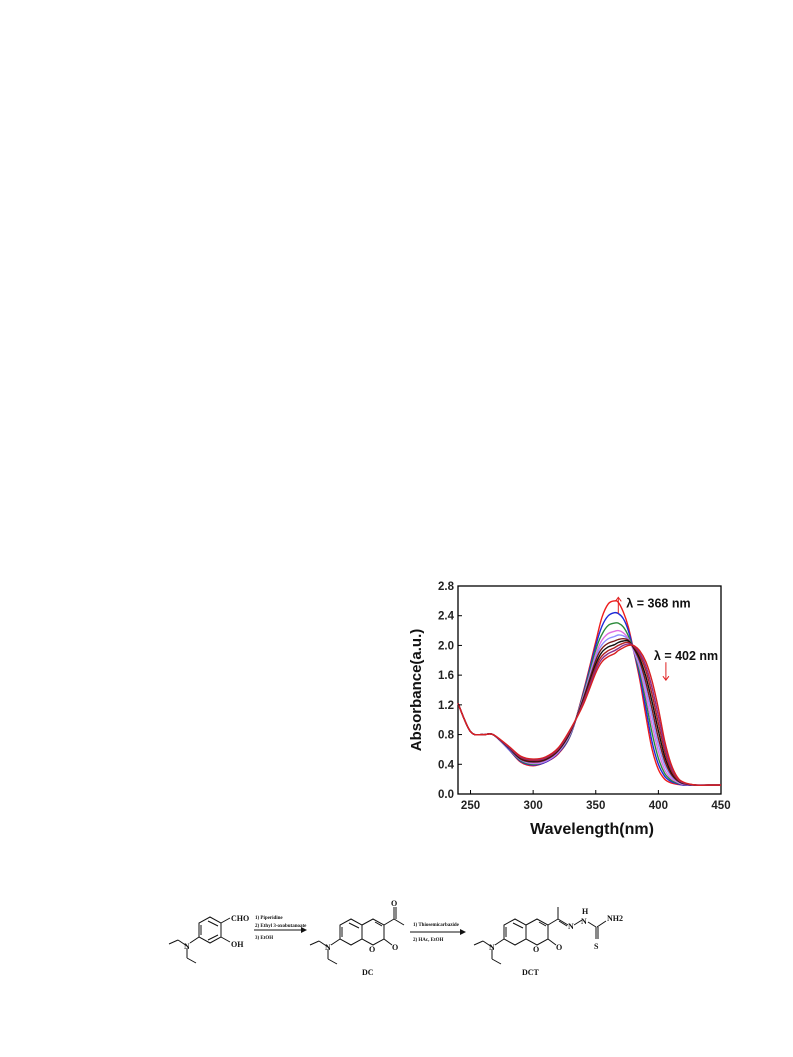 The image size is (793, 1057). I want to click on x-axis-label: Wavelength(nm), so click(592, 829).